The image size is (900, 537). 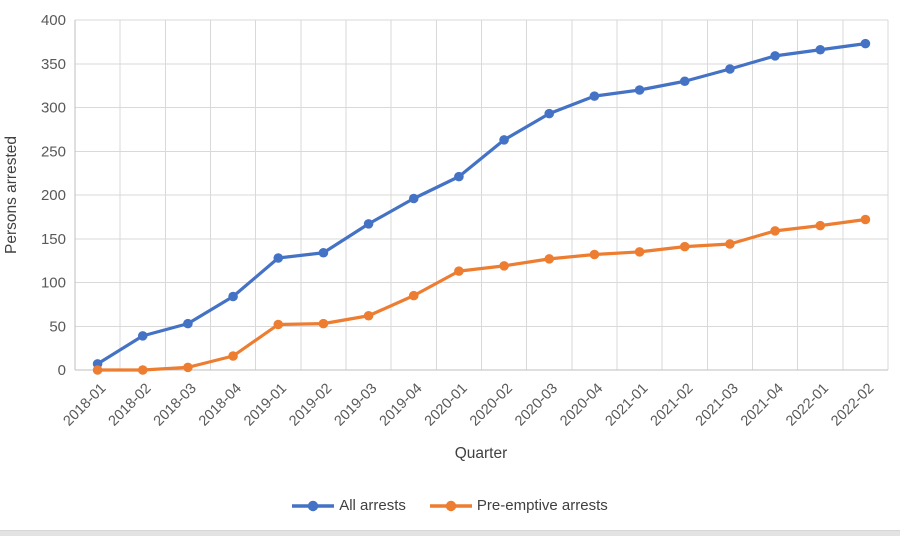 I want to click on x-tick-label: 2019-03, so click(x=355, y=405).